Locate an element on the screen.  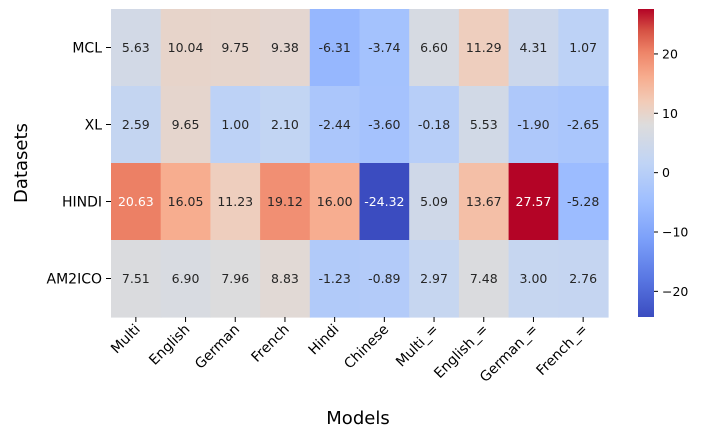
heatmap-cell-label: -2.44 is located at coordinates (334, 124).